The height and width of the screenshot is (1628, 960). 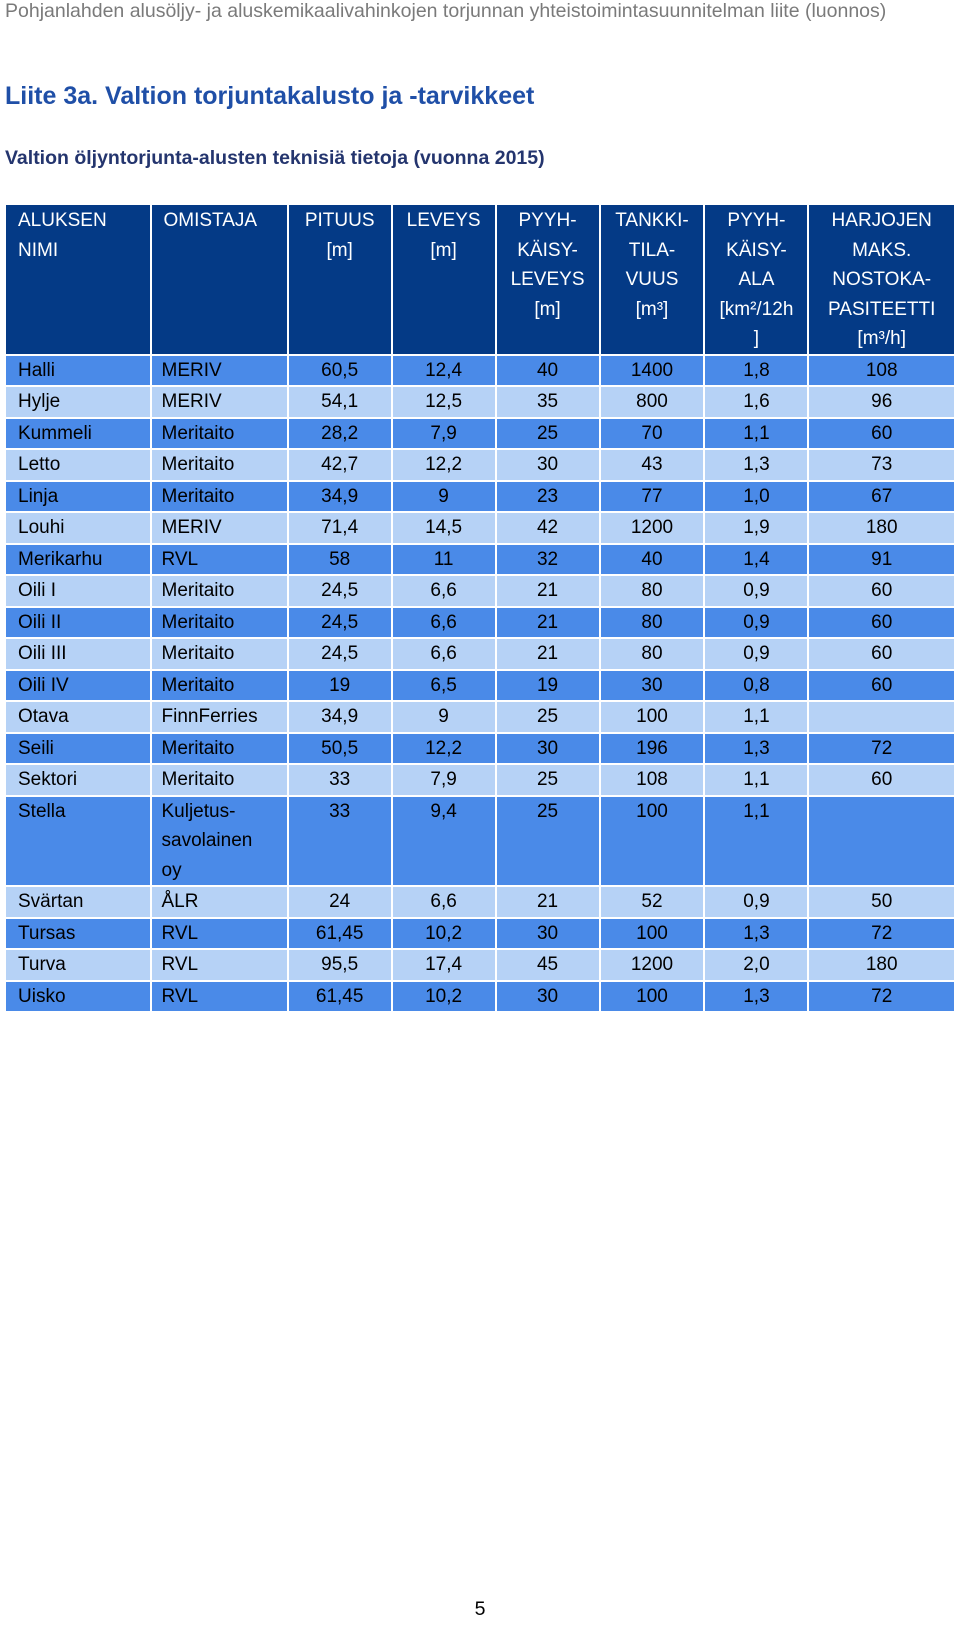 What do you see at coordinates (652, 220) in the screenshot?
I see `column-header-line: TANKKI-` at bounding box center [652, 220].